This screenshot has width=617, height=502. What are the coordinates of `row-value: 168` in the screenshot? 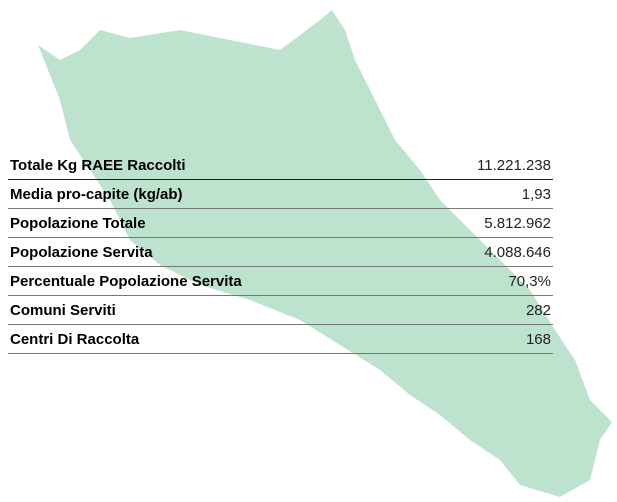 It's located at (485, 339).